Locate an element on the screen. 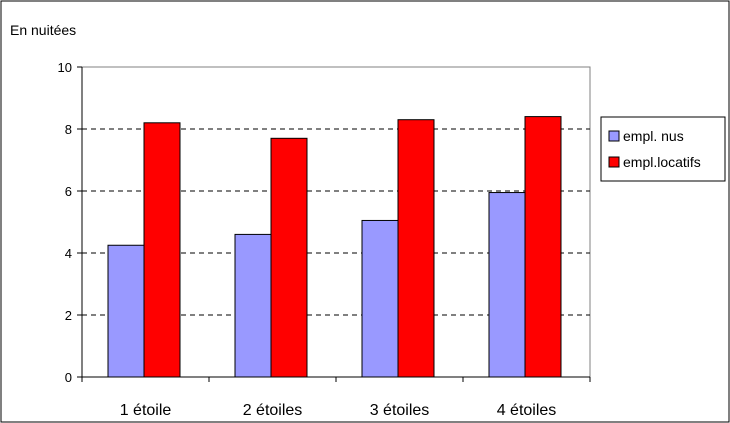 The height and width of the screenshot is (423, 730). x-tick-label: 2 étoiles is located at coordinates (273, 410).